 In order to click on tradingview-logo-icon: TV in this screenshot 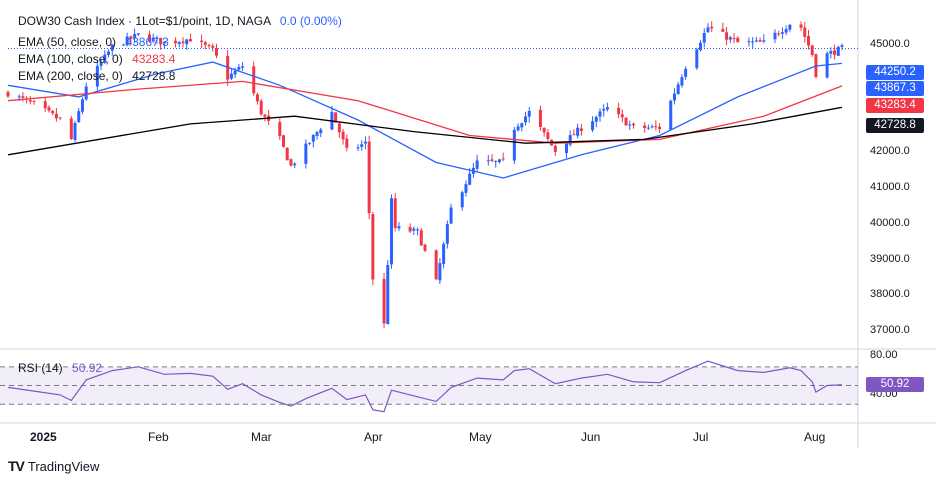, I will do `click(16, 466)`.